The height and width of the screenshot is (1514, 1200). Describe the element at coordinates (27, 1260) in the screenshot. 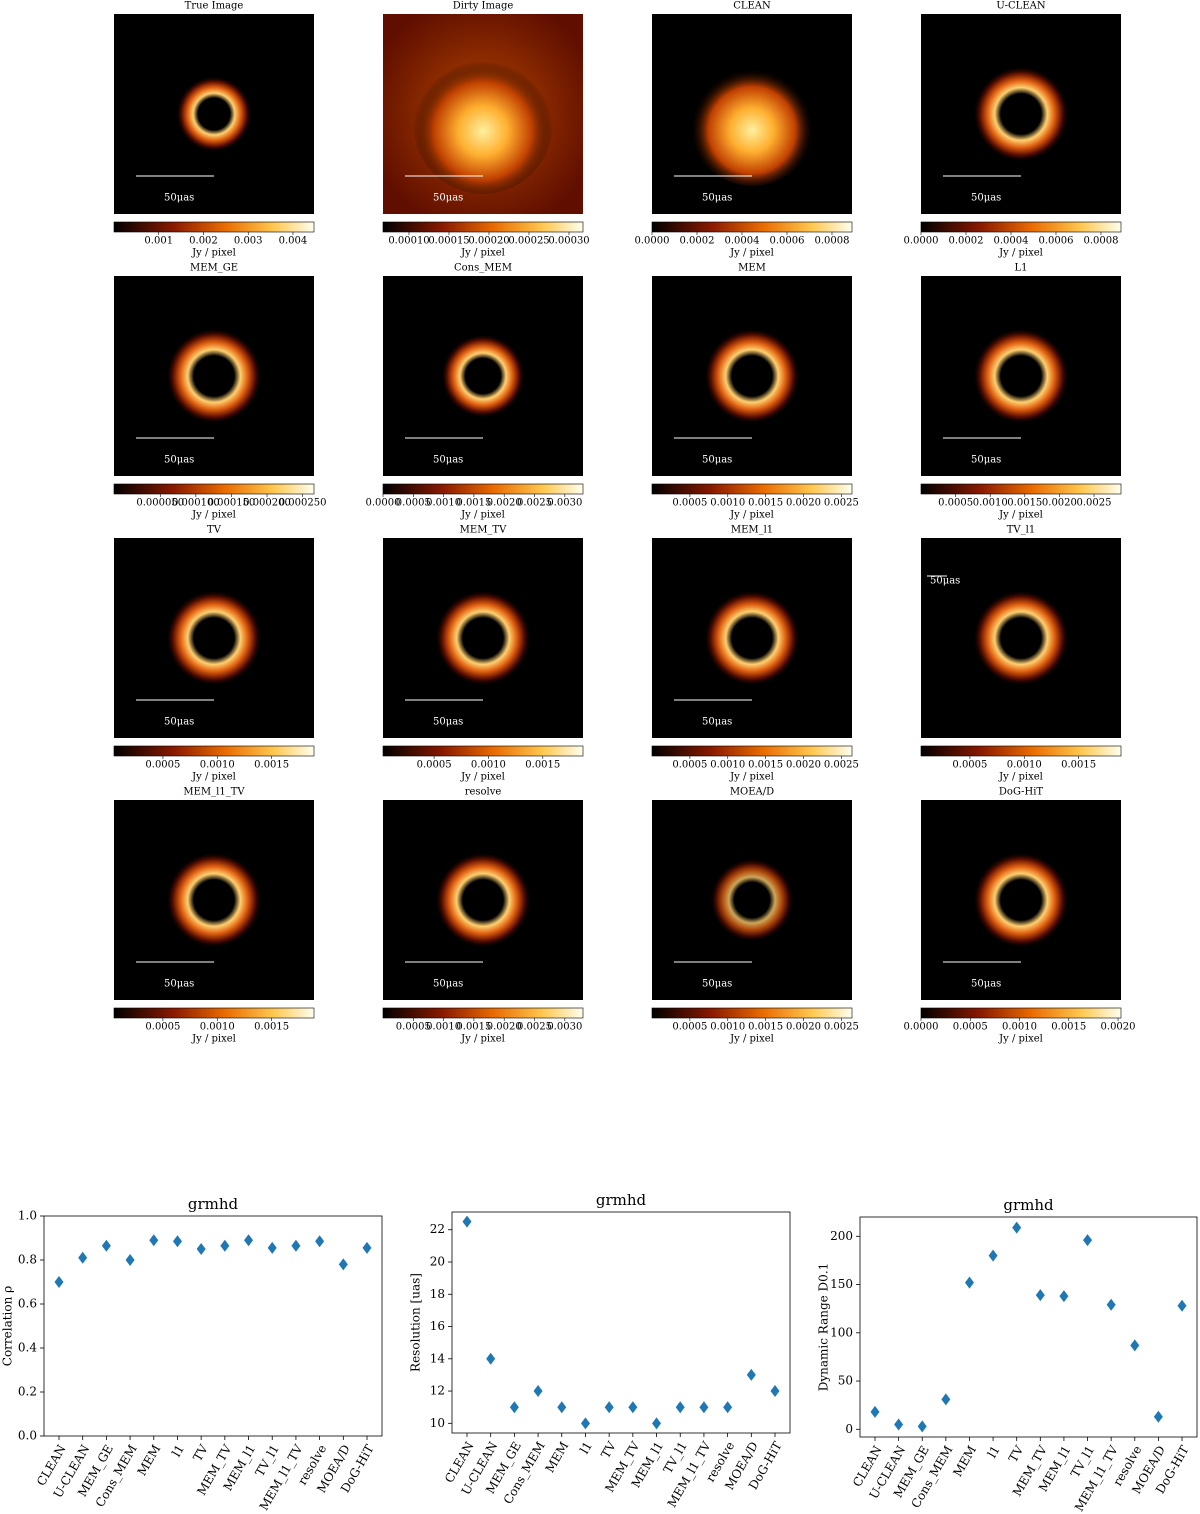

I see `y-tick-label: 0.8` at that location.